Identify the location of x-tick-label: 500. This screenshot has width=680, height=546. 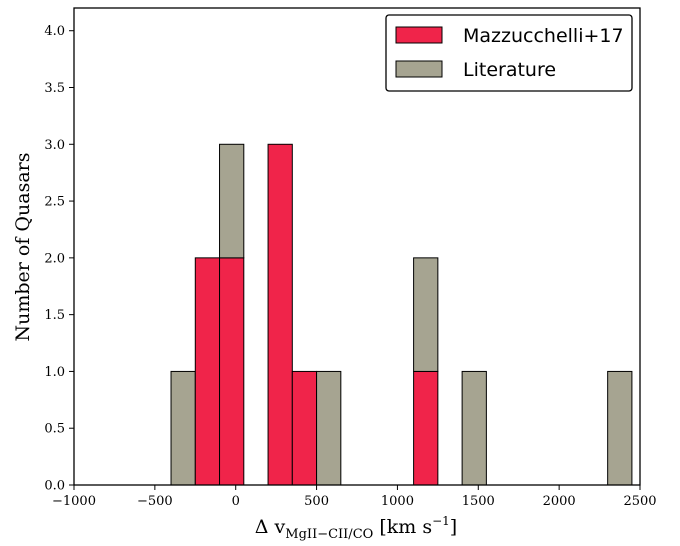
(316, 501).